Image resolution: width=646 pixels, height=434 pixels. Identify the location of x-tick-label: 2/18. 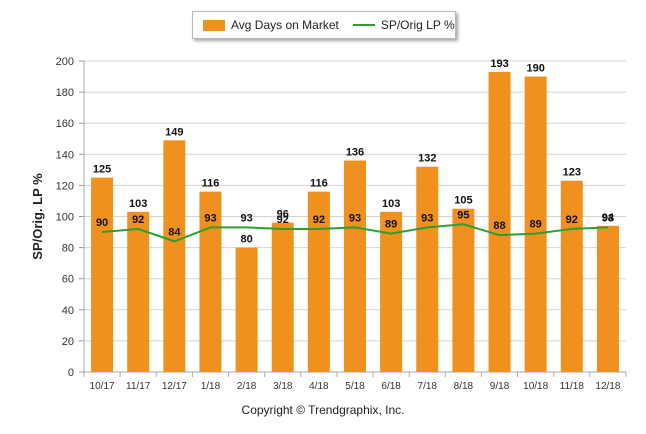
(247, 386).